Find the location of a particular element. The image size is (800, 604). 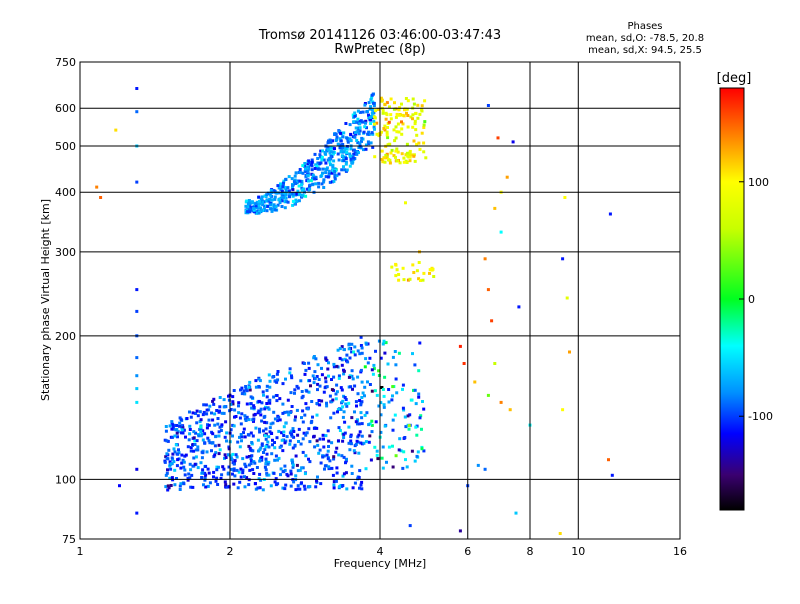

phases-heading: Phases is located at coordinates (644, 26).